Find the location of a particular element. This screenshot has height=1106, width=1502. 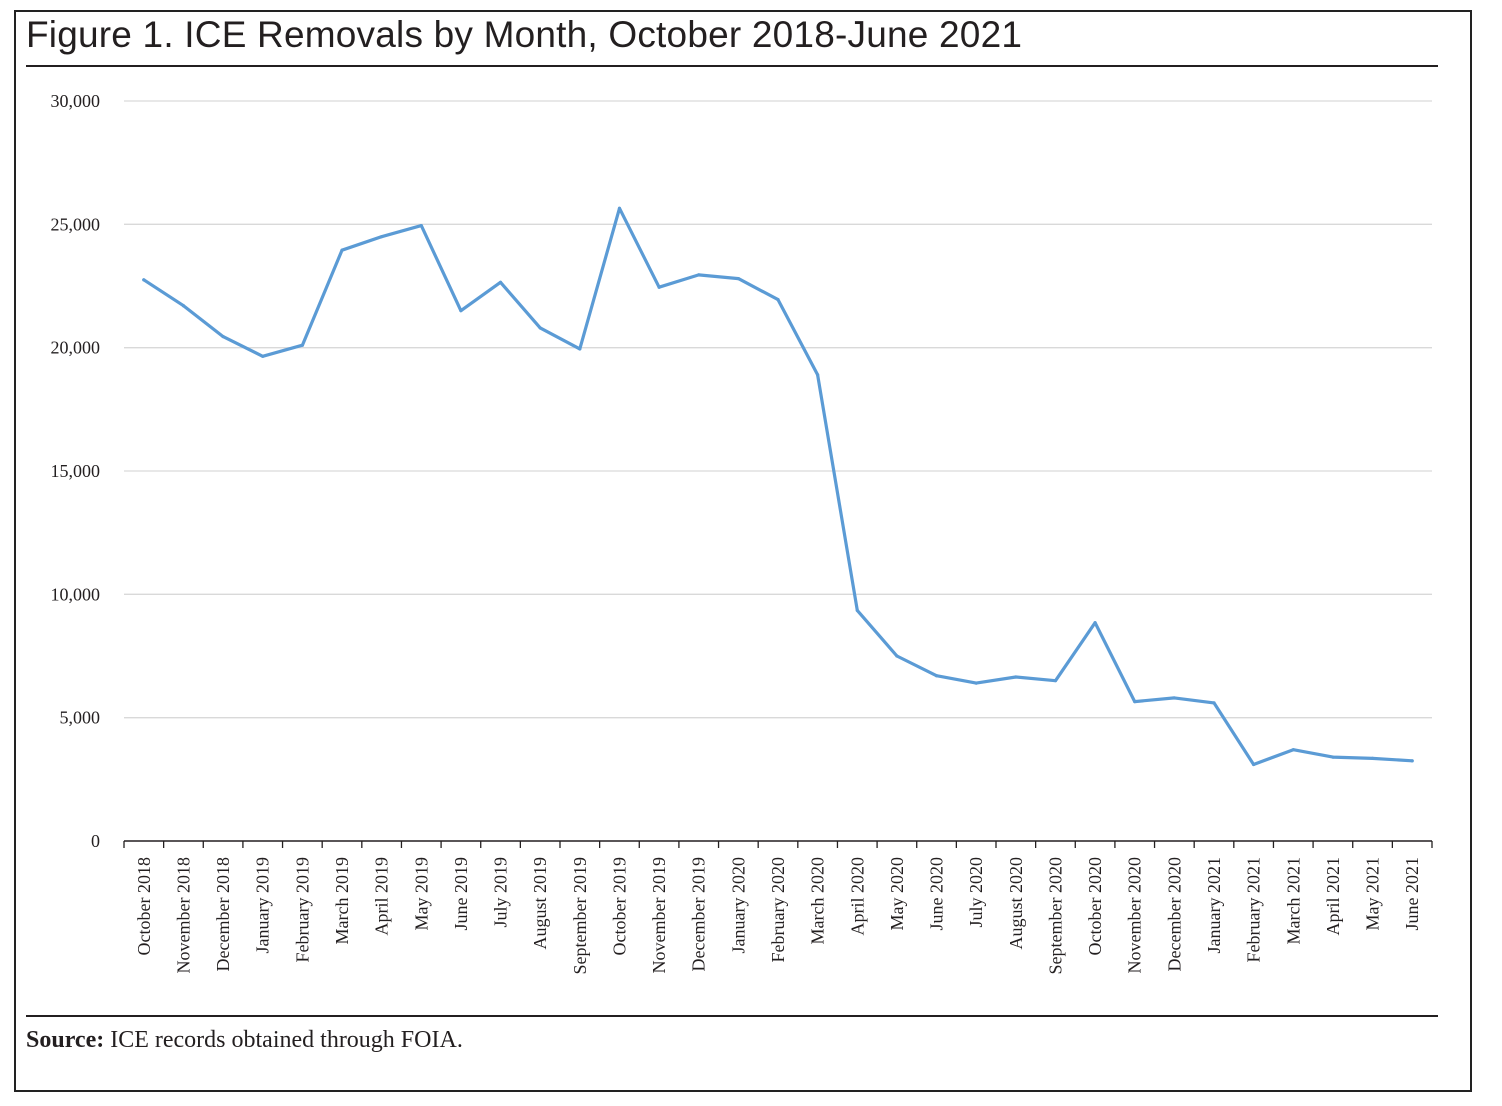

x-tick-label: March 2020 is located at coordinates (818, 900).